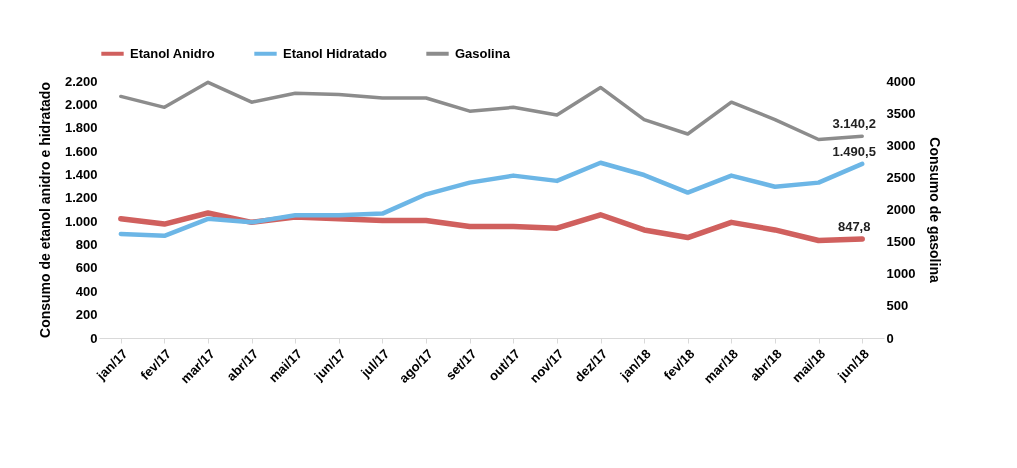 This screenshot has width=1017, height=468. I want to click on y-tick-label: 1.200, so click(81, 198).